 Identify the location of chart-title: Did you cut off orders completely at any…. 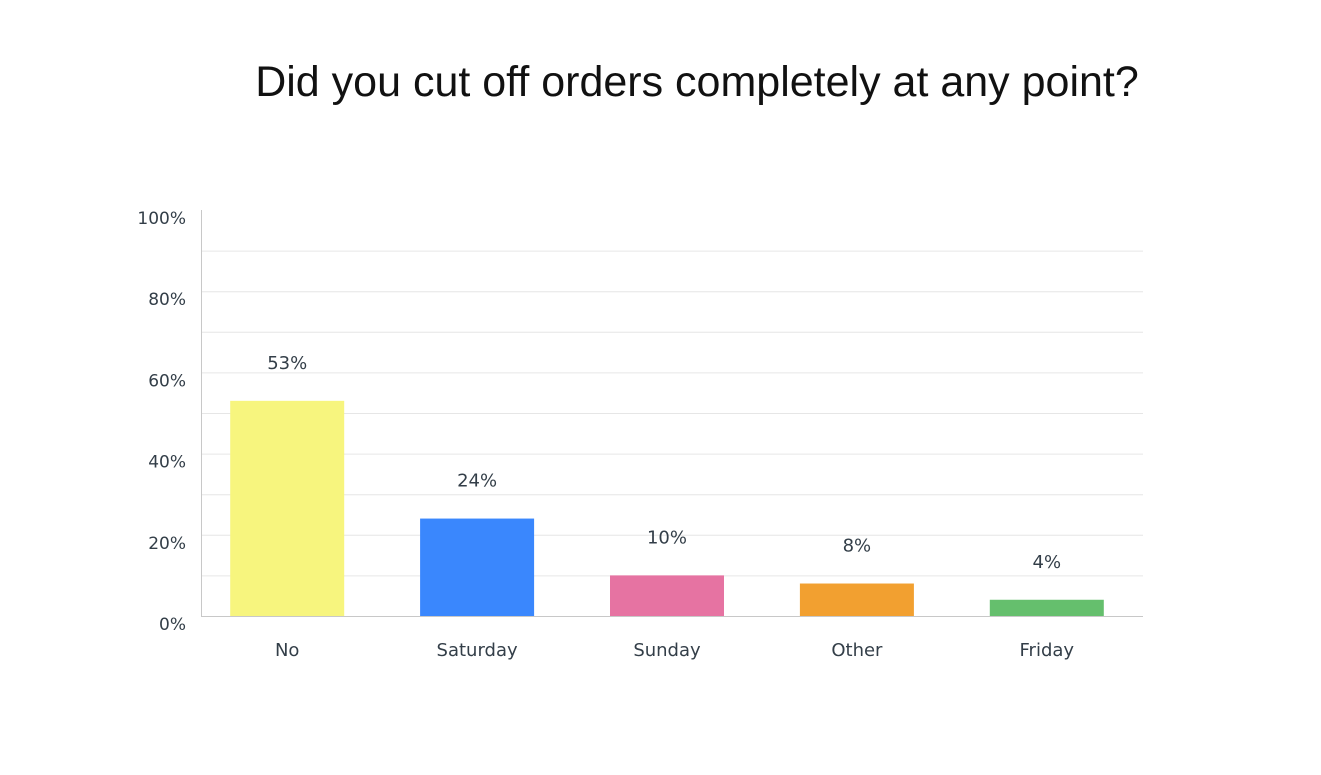
(697, 82).